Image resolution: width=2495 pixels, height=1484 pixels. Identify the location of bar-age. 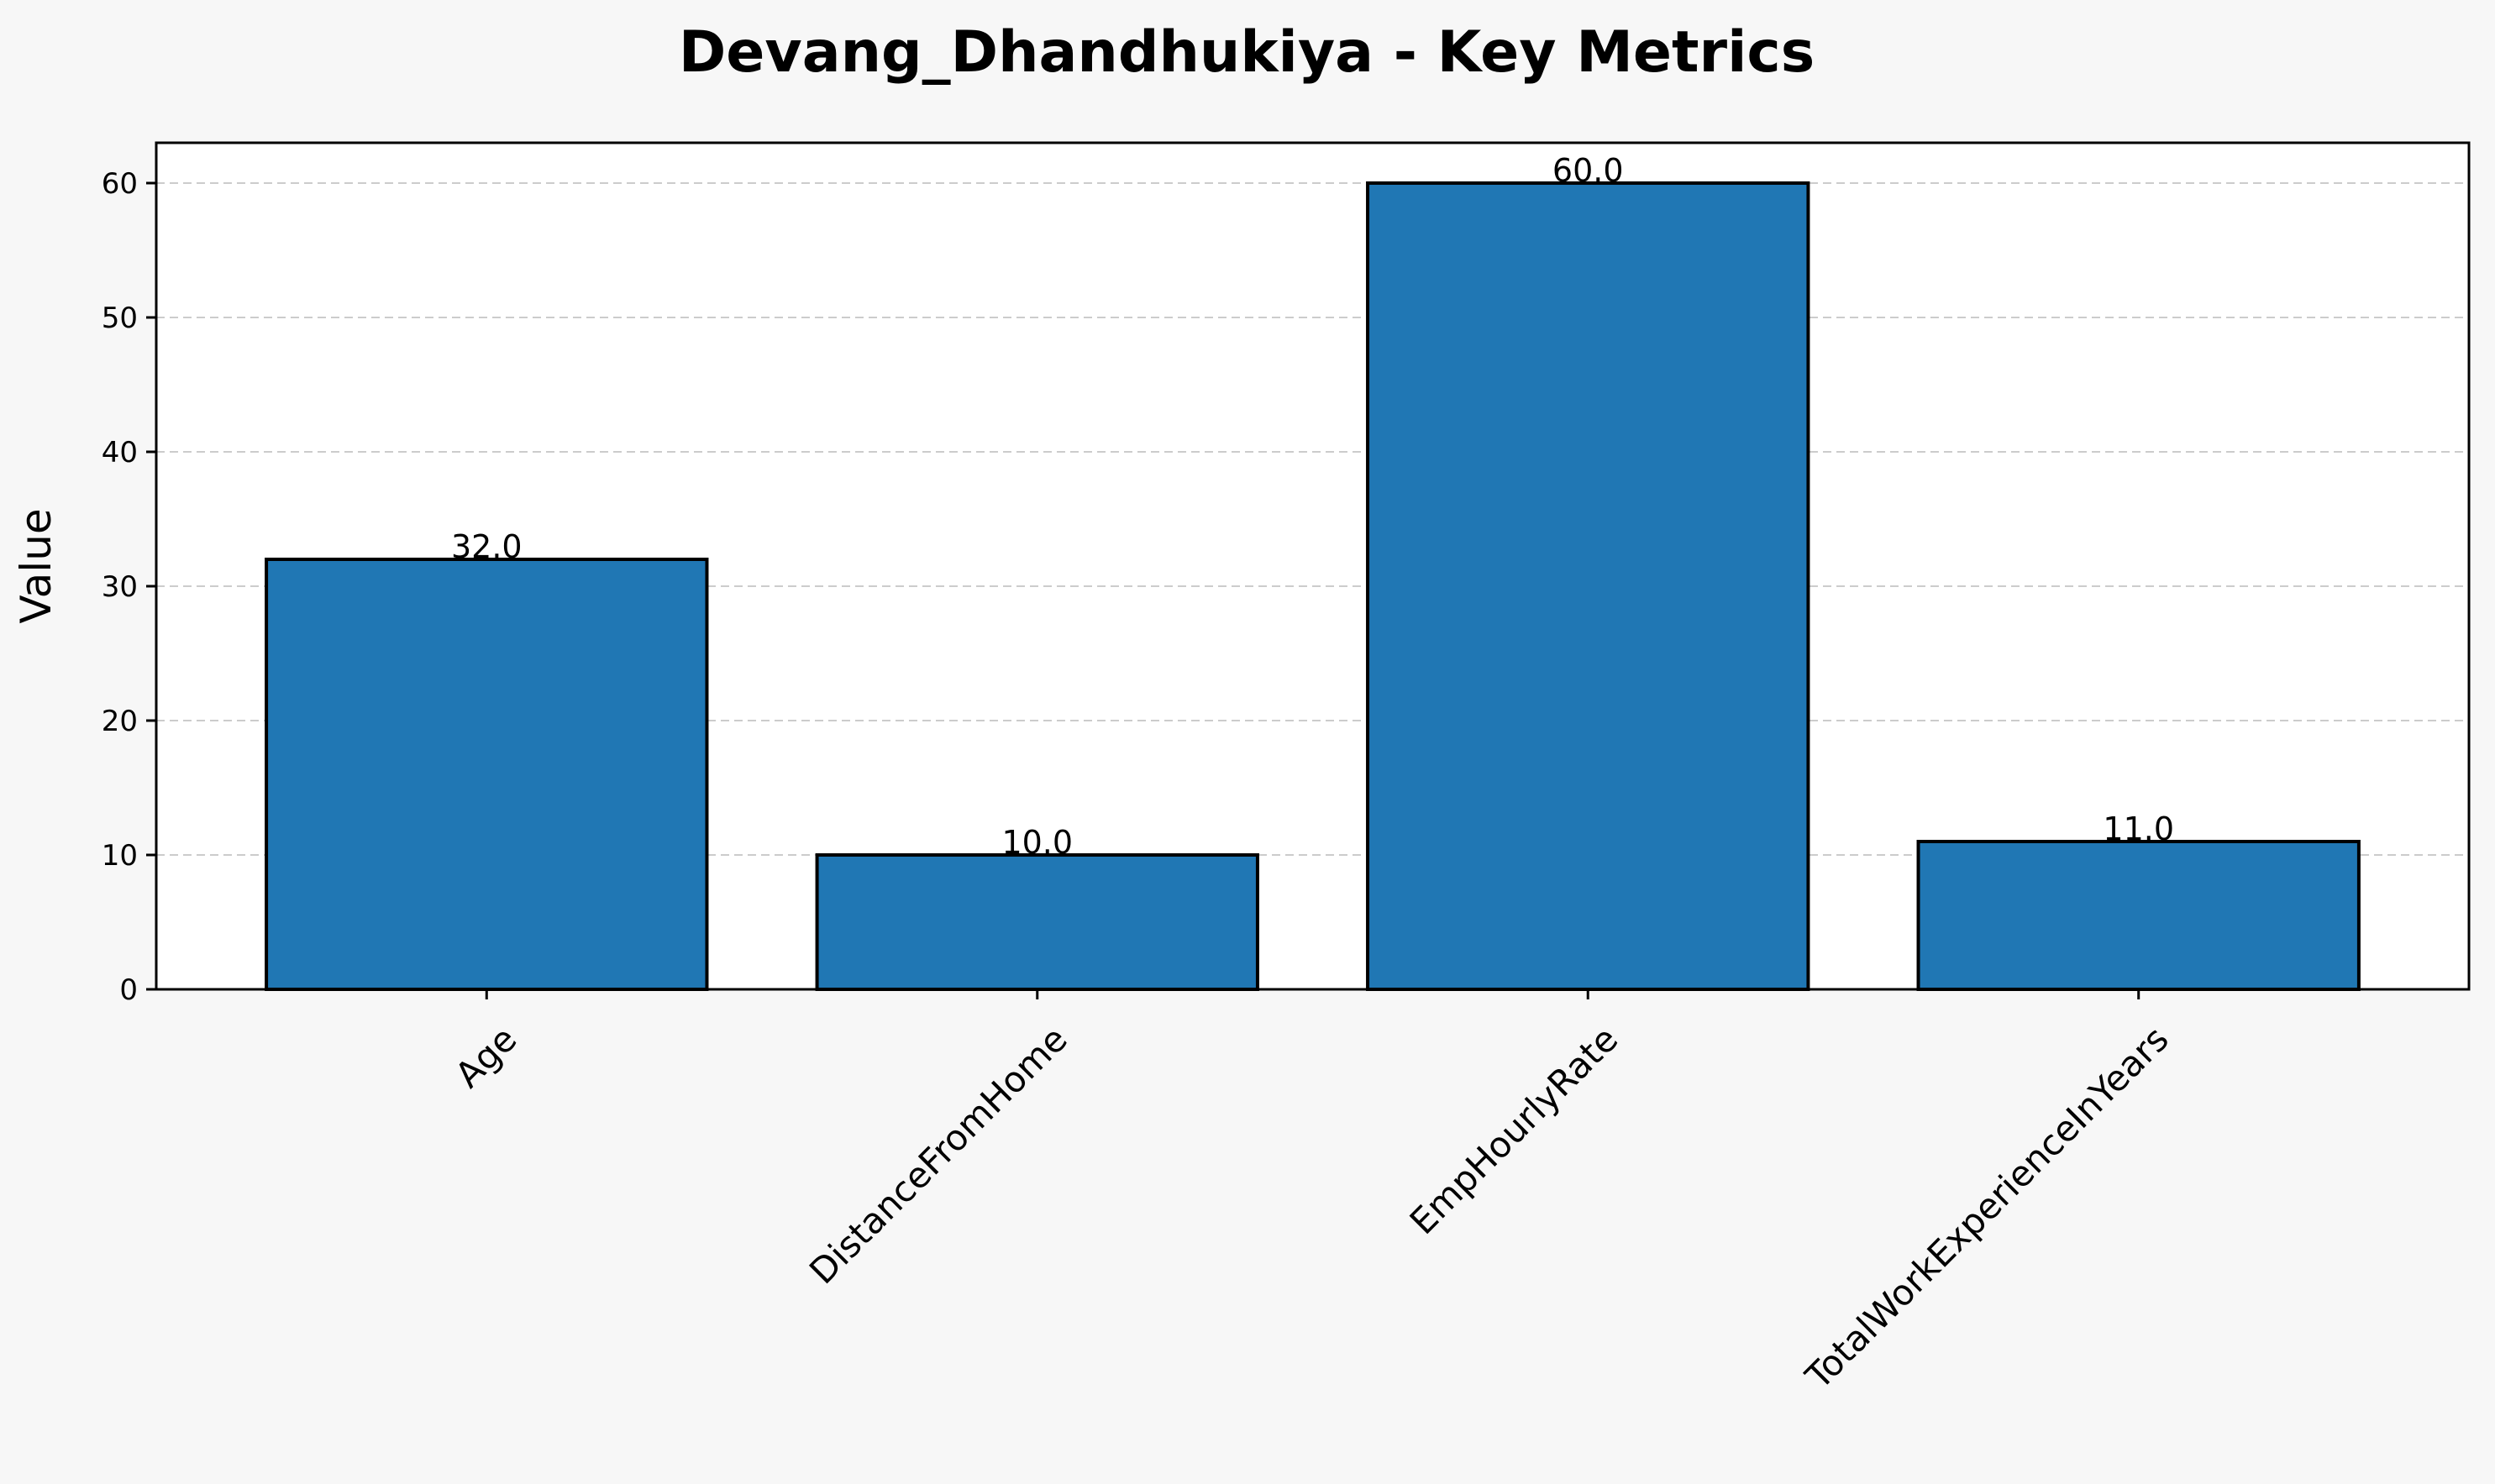
(487, 775).